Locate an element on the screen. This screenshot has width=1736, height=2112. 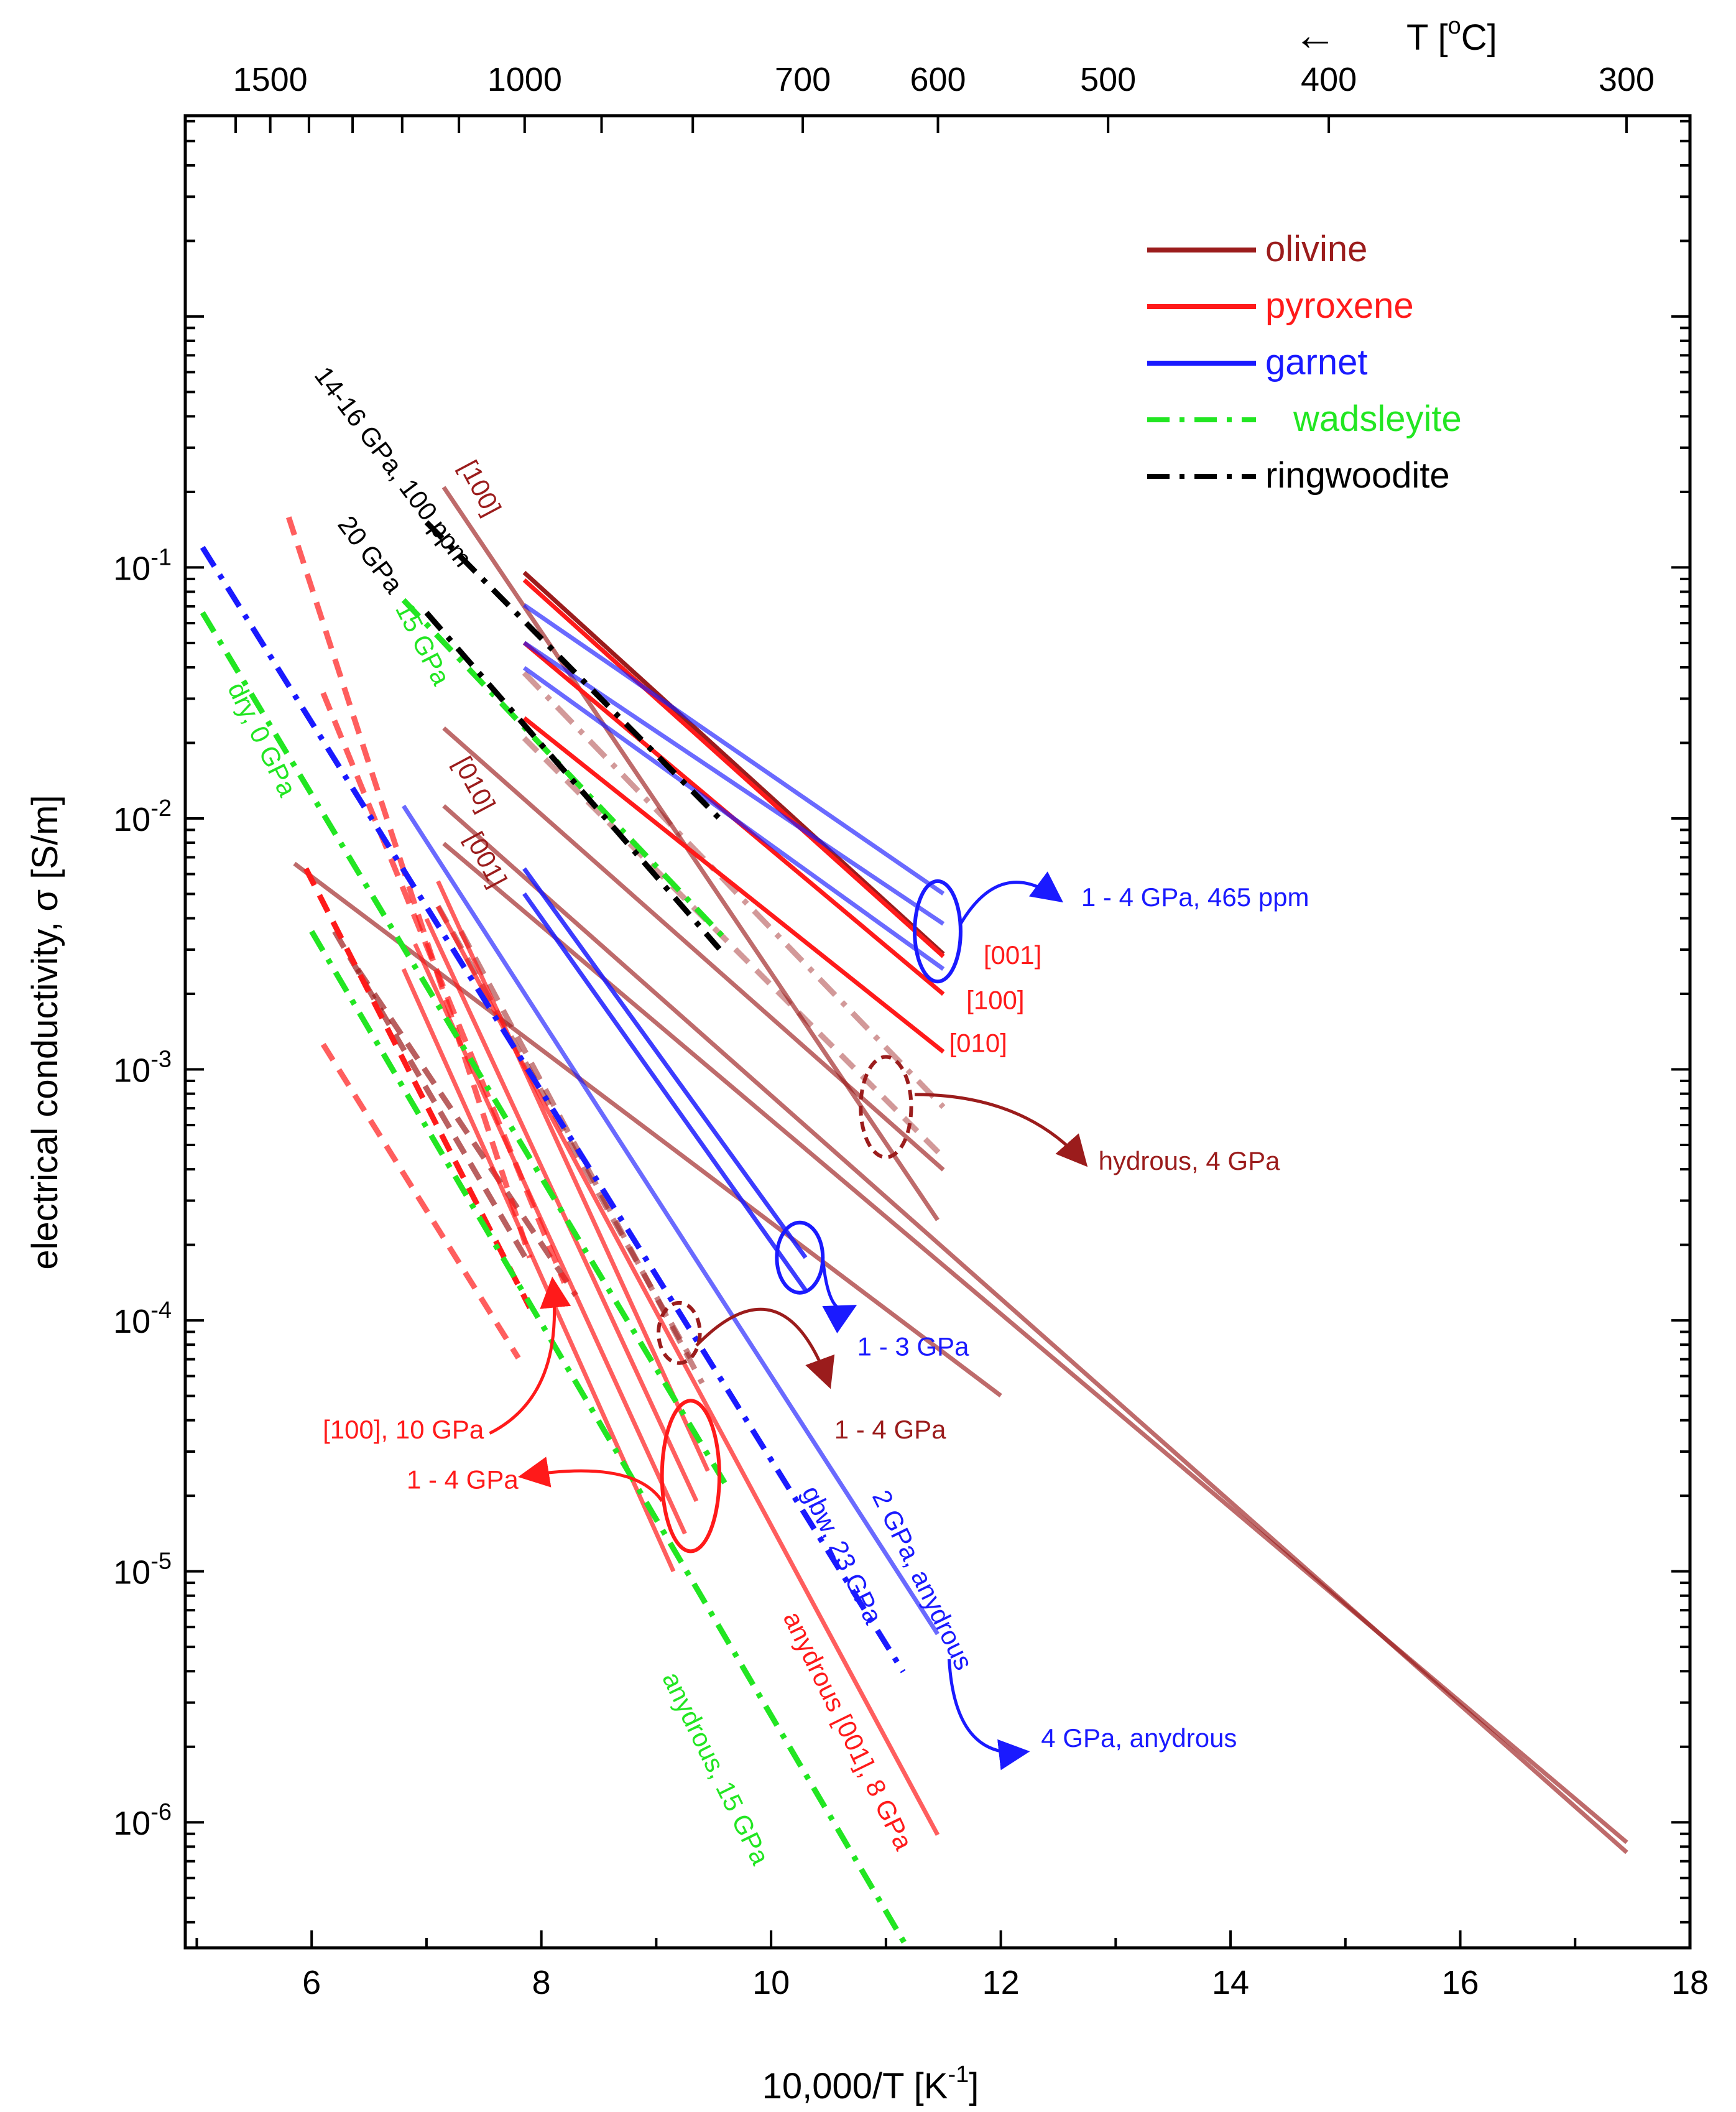
legend-label-garnet: garnet is located at coordinates (1316, 362).